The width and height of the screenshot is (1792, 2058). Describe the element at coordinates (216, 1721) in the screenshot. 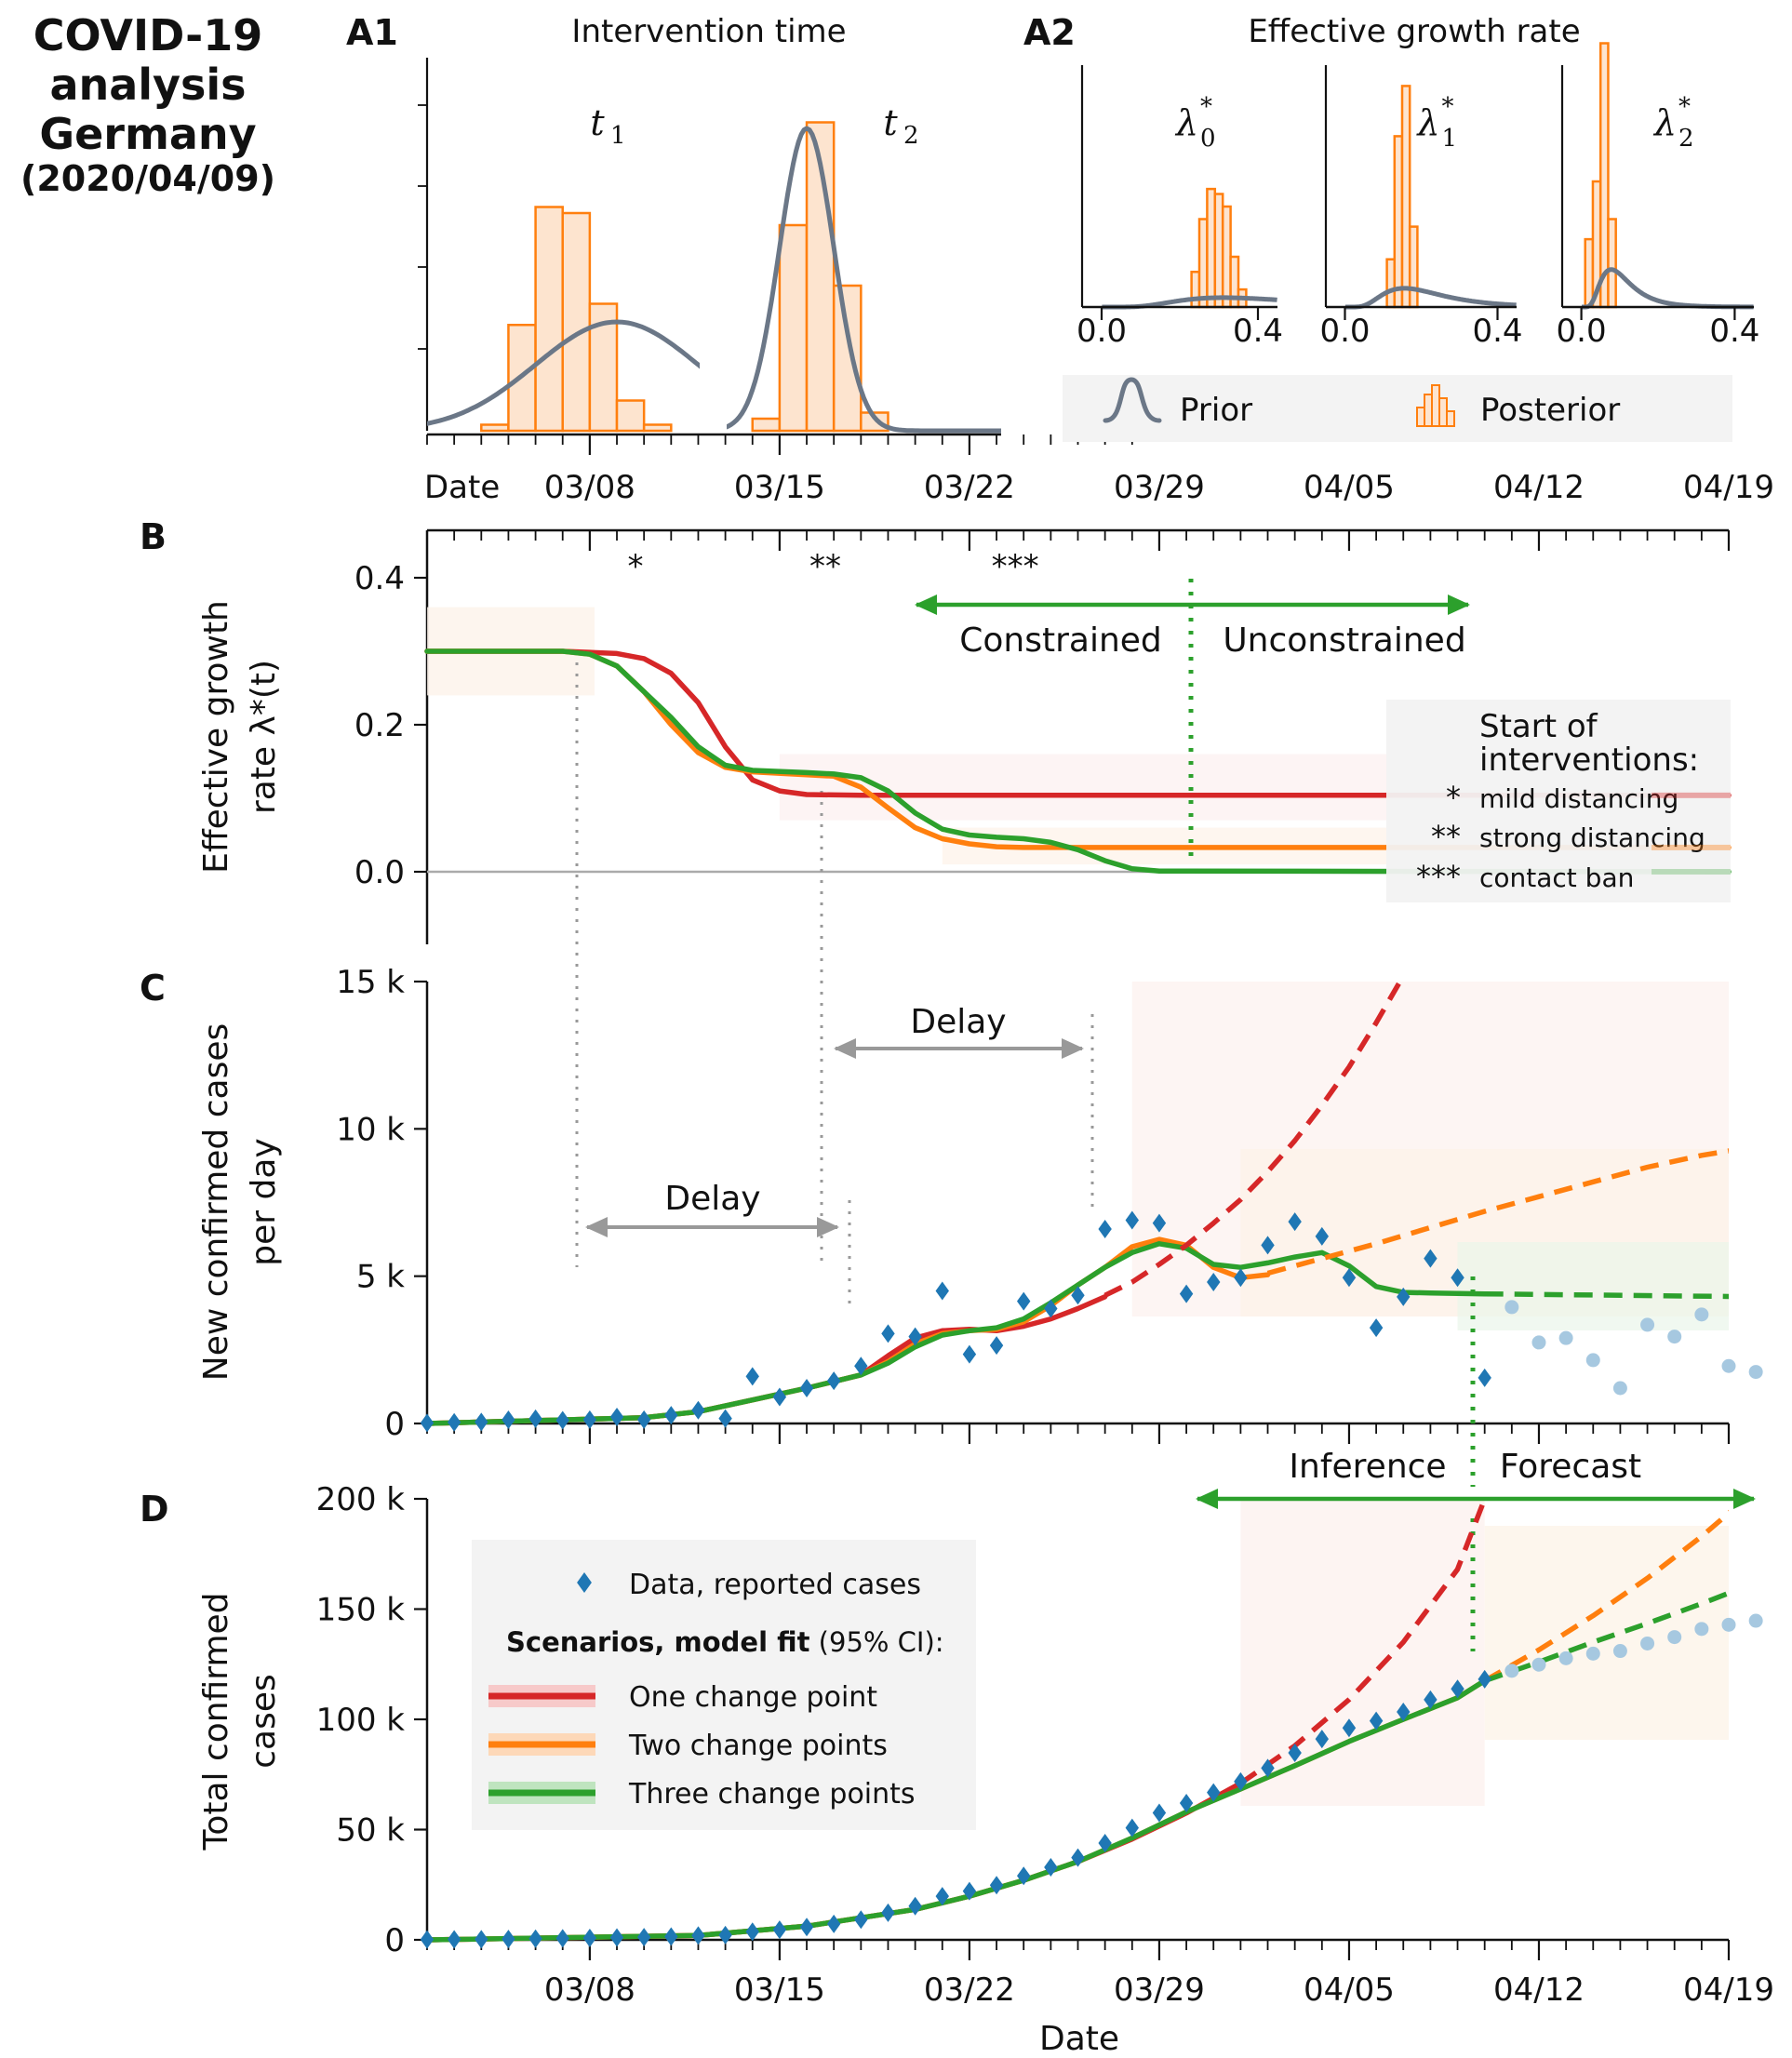

I see `d-ylabel: Total confirmed` at that location.